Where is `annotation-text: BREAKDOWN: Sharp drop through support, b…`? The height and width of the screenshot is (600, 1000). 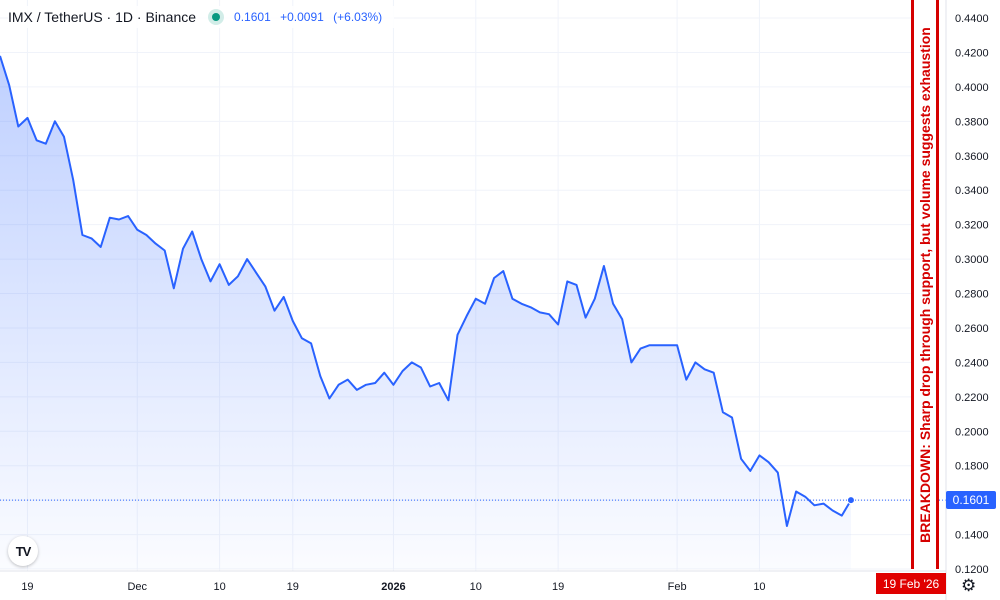
annotation-text: BREAKDOWN: Sharp drop through support, b… is located at coordinates (925, 284).